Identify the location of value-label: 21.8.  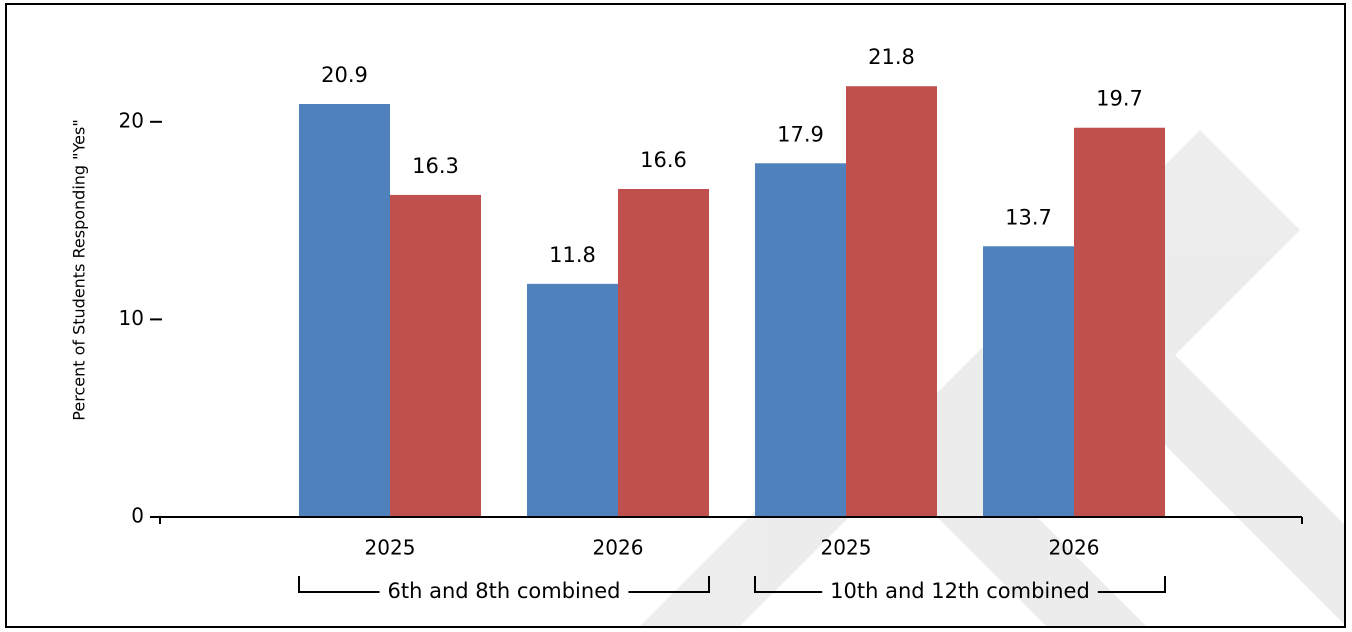
(891, 57).